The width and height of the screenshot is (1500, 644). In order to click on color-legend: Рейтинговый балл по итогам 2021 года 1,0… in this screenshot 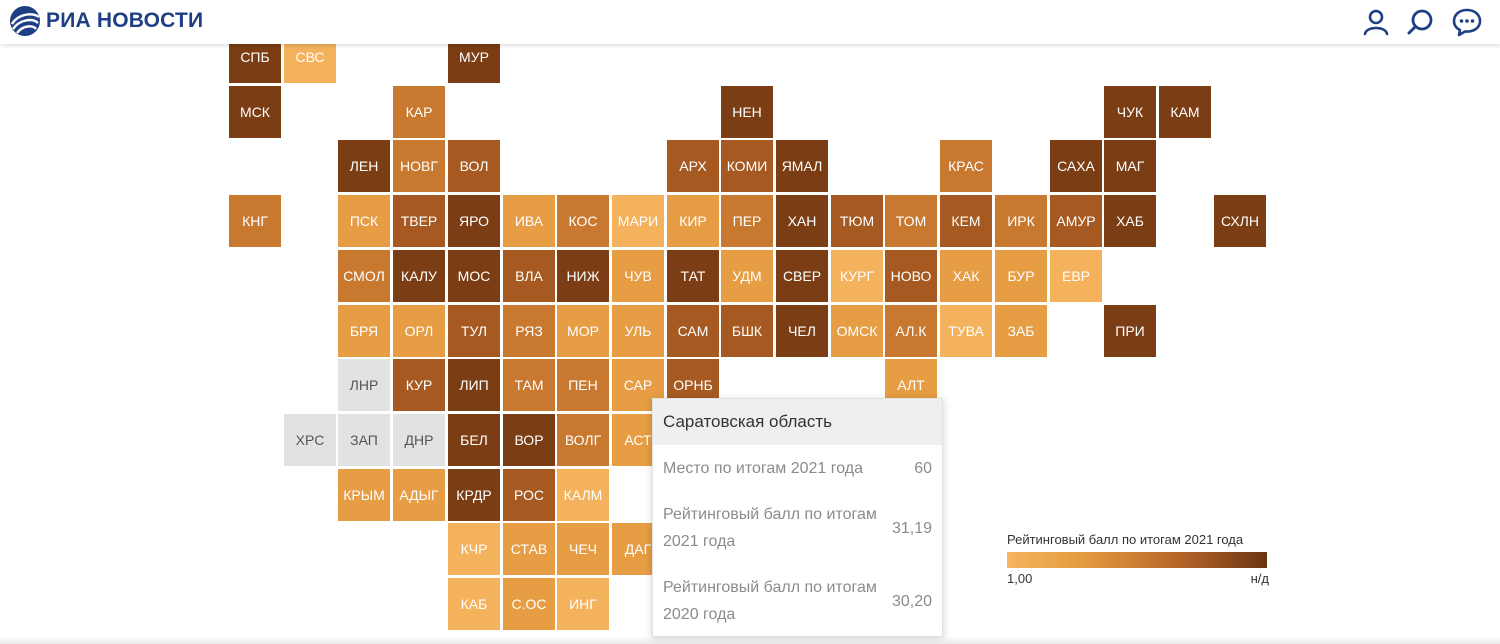, I will do `click(1138, 558)`.